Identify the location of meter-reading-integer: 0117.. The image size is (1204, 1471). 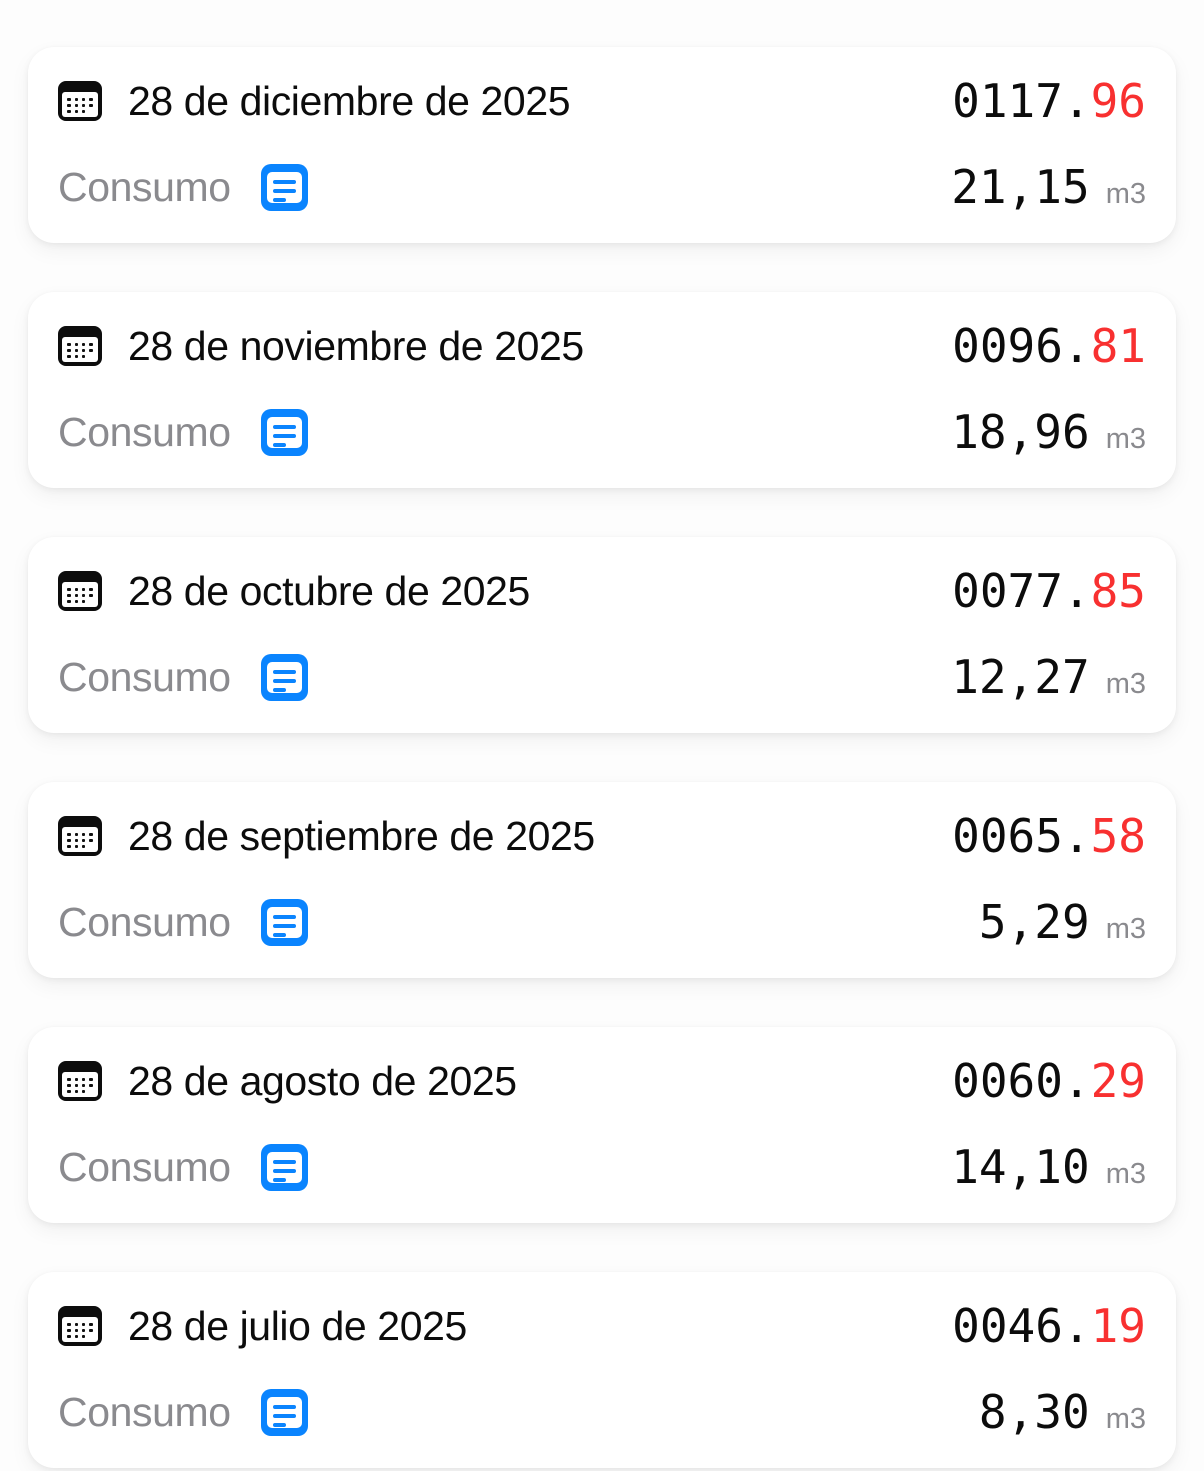
(1021, 101).